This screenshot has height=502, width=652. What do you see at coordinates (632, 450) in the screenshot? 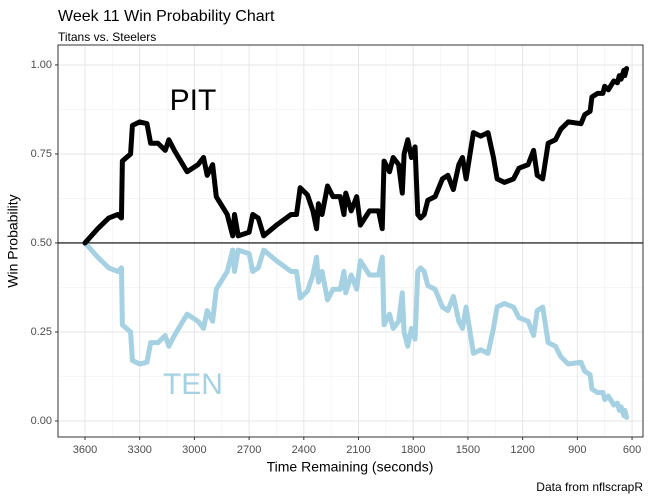
I see `x-tick-label: 600` at bounding box center [632, 450].